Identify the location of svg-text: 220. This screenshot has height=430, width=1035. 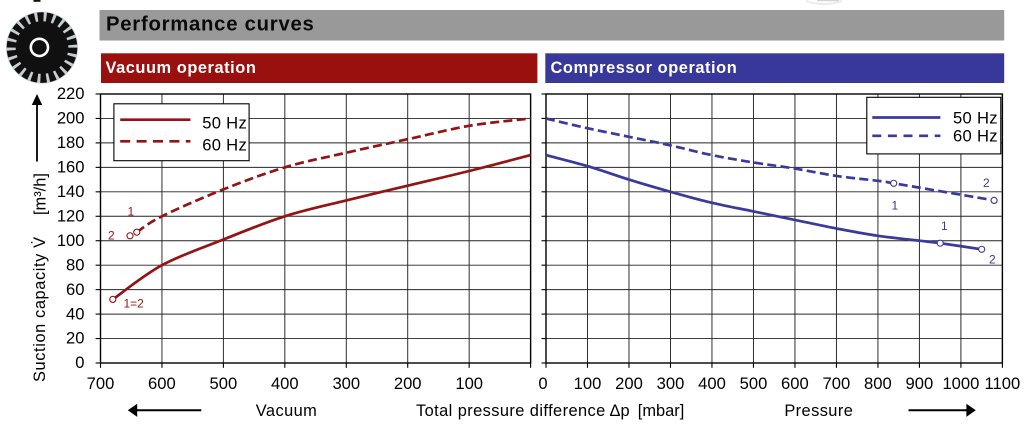
(71, 93).